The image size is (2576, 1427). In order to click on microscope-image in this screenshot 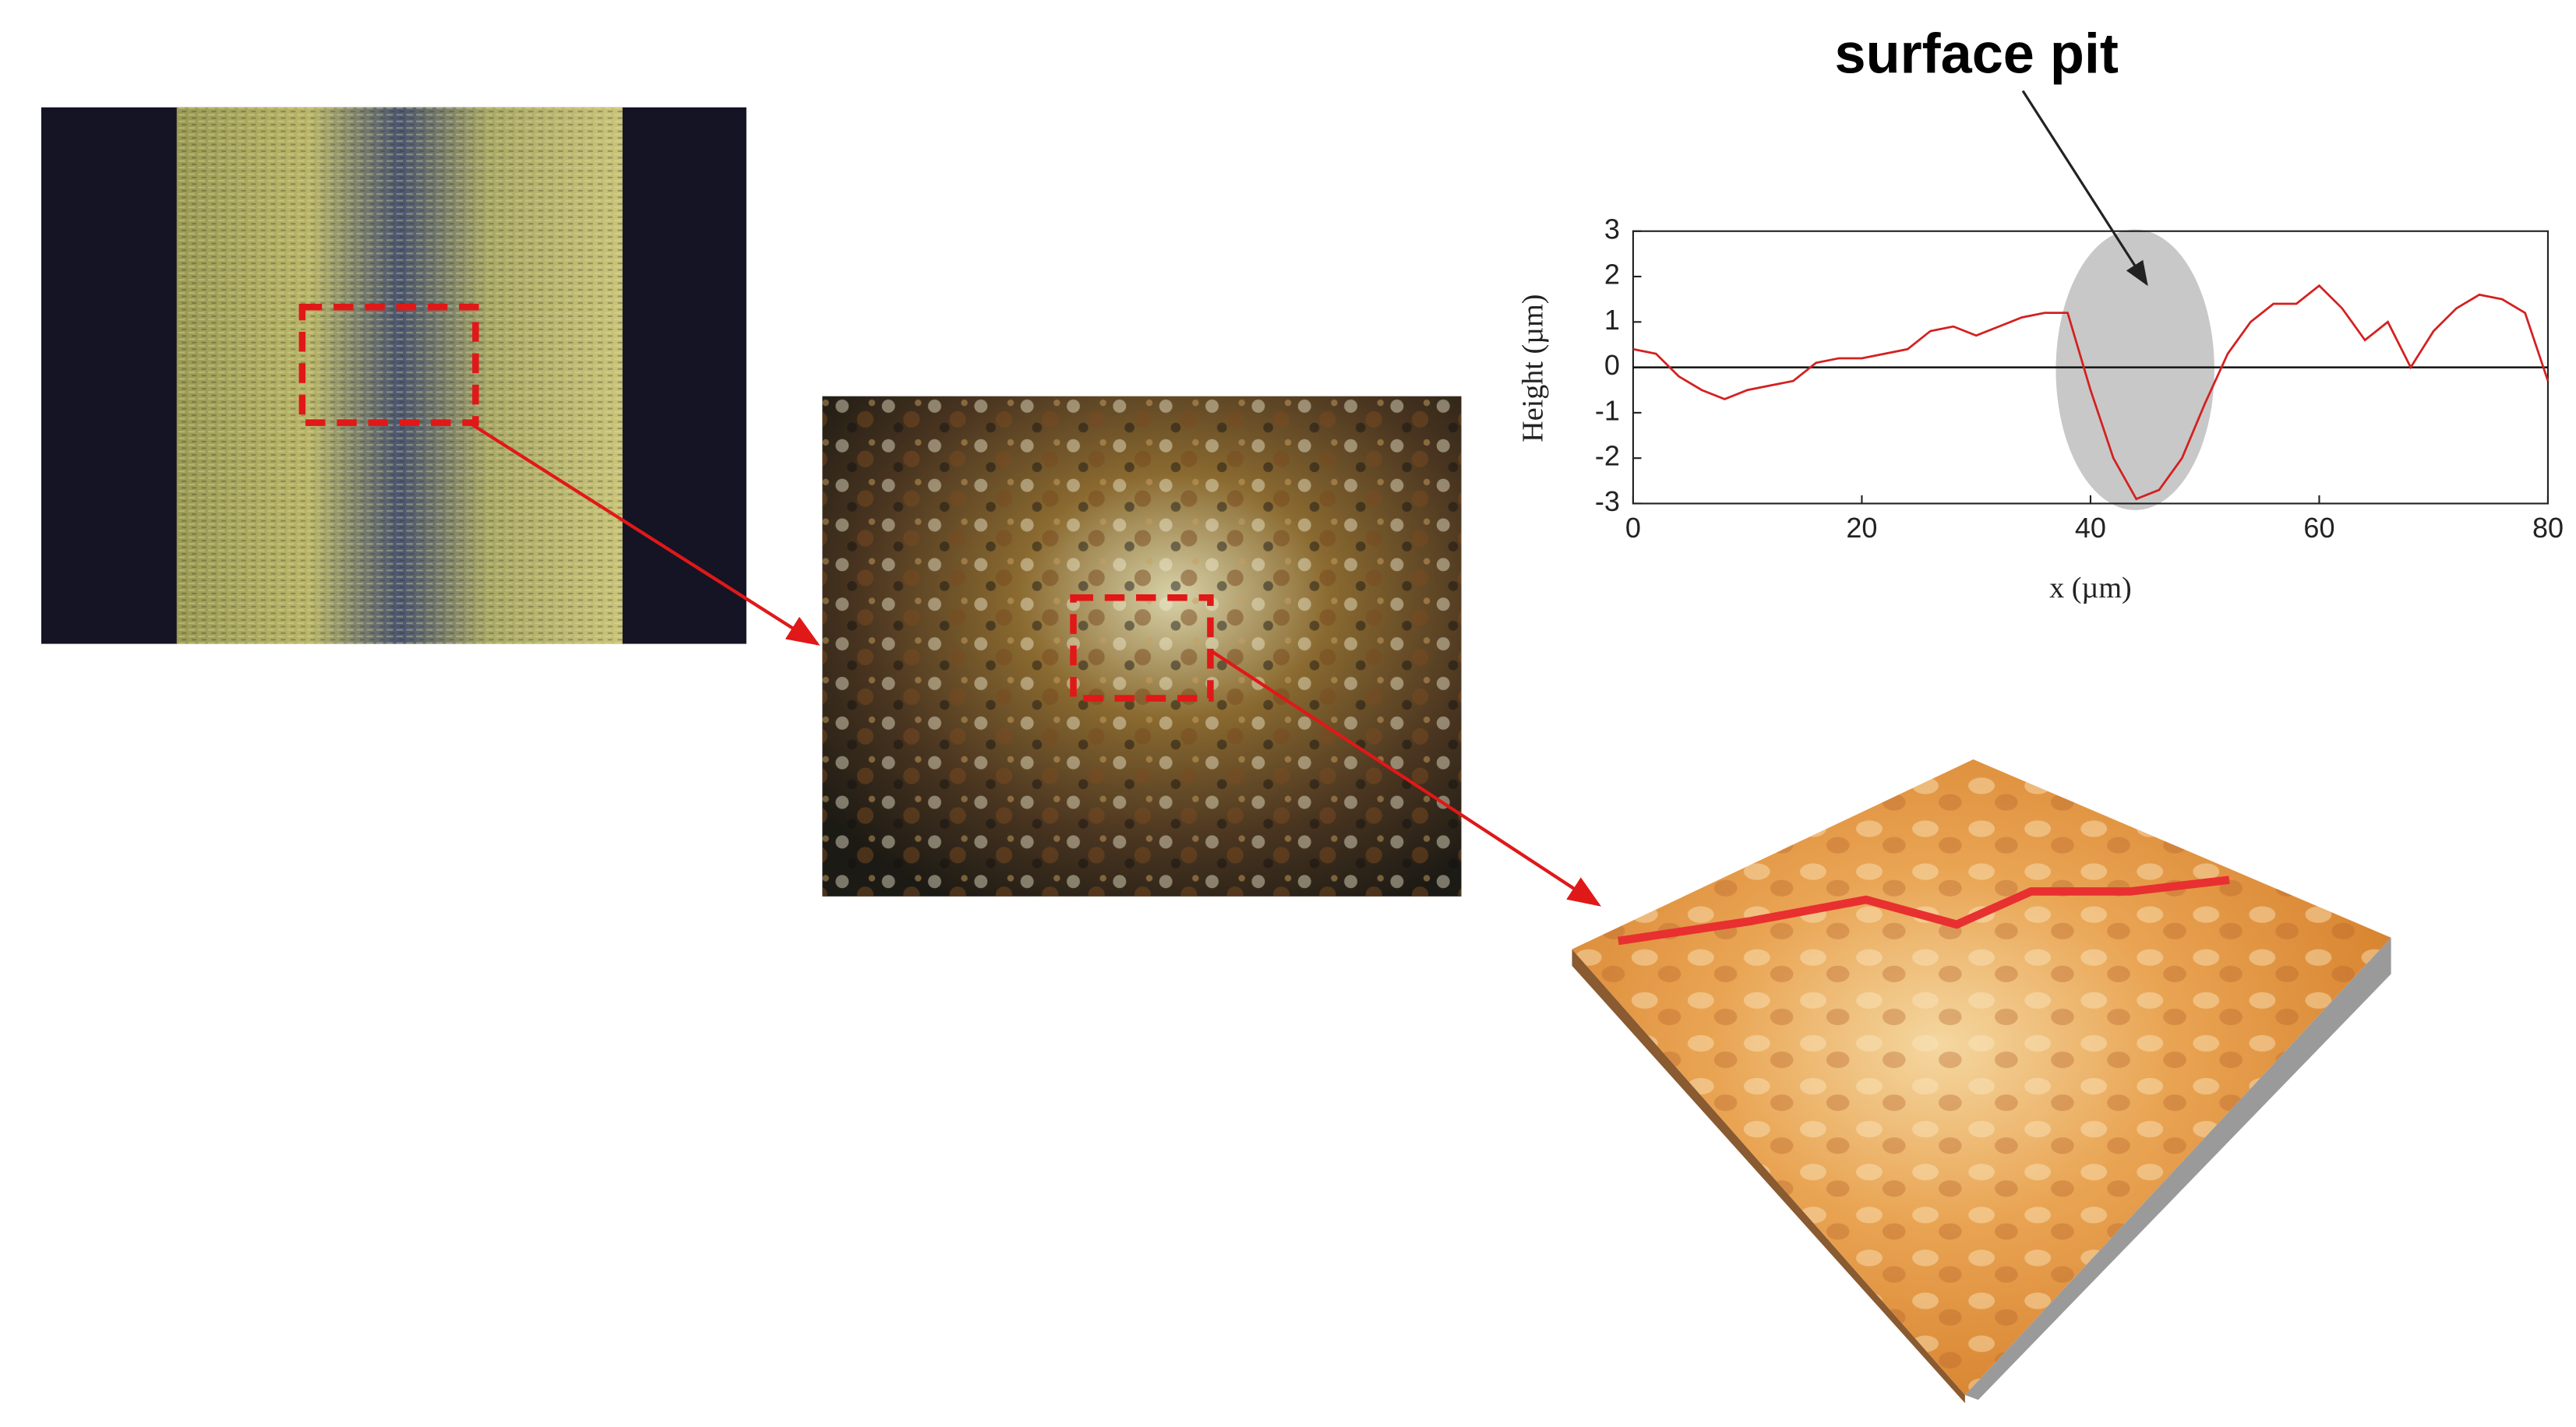, I will do `click(1142, 646)`.